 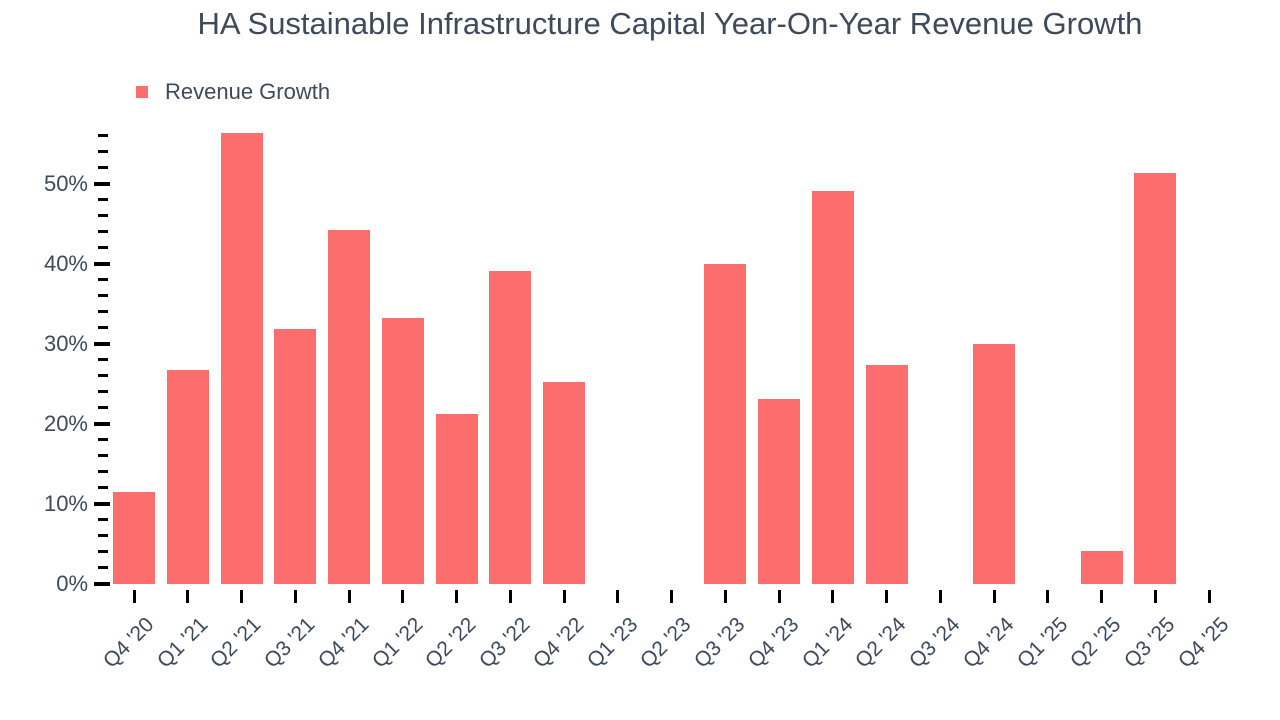 What do you see at coordinates (1096, 643) in the screenshot?
I see `x-tick-label: Q2 '25` at bounding box center [1096, 643].